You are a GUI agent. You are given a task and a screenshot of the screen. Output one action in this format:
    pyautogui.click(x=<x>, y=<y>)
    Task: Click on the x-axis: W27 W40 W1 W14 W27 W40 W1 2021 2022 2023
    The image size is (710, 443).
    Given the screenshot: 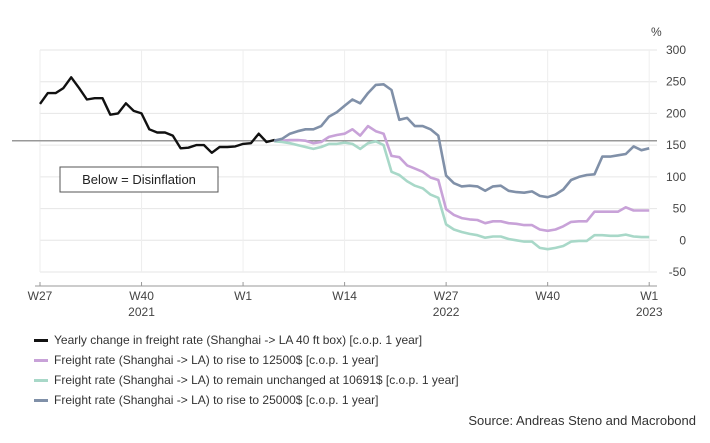 What is the action you would take?
    pyautogui.click(x=345, y=300)
    